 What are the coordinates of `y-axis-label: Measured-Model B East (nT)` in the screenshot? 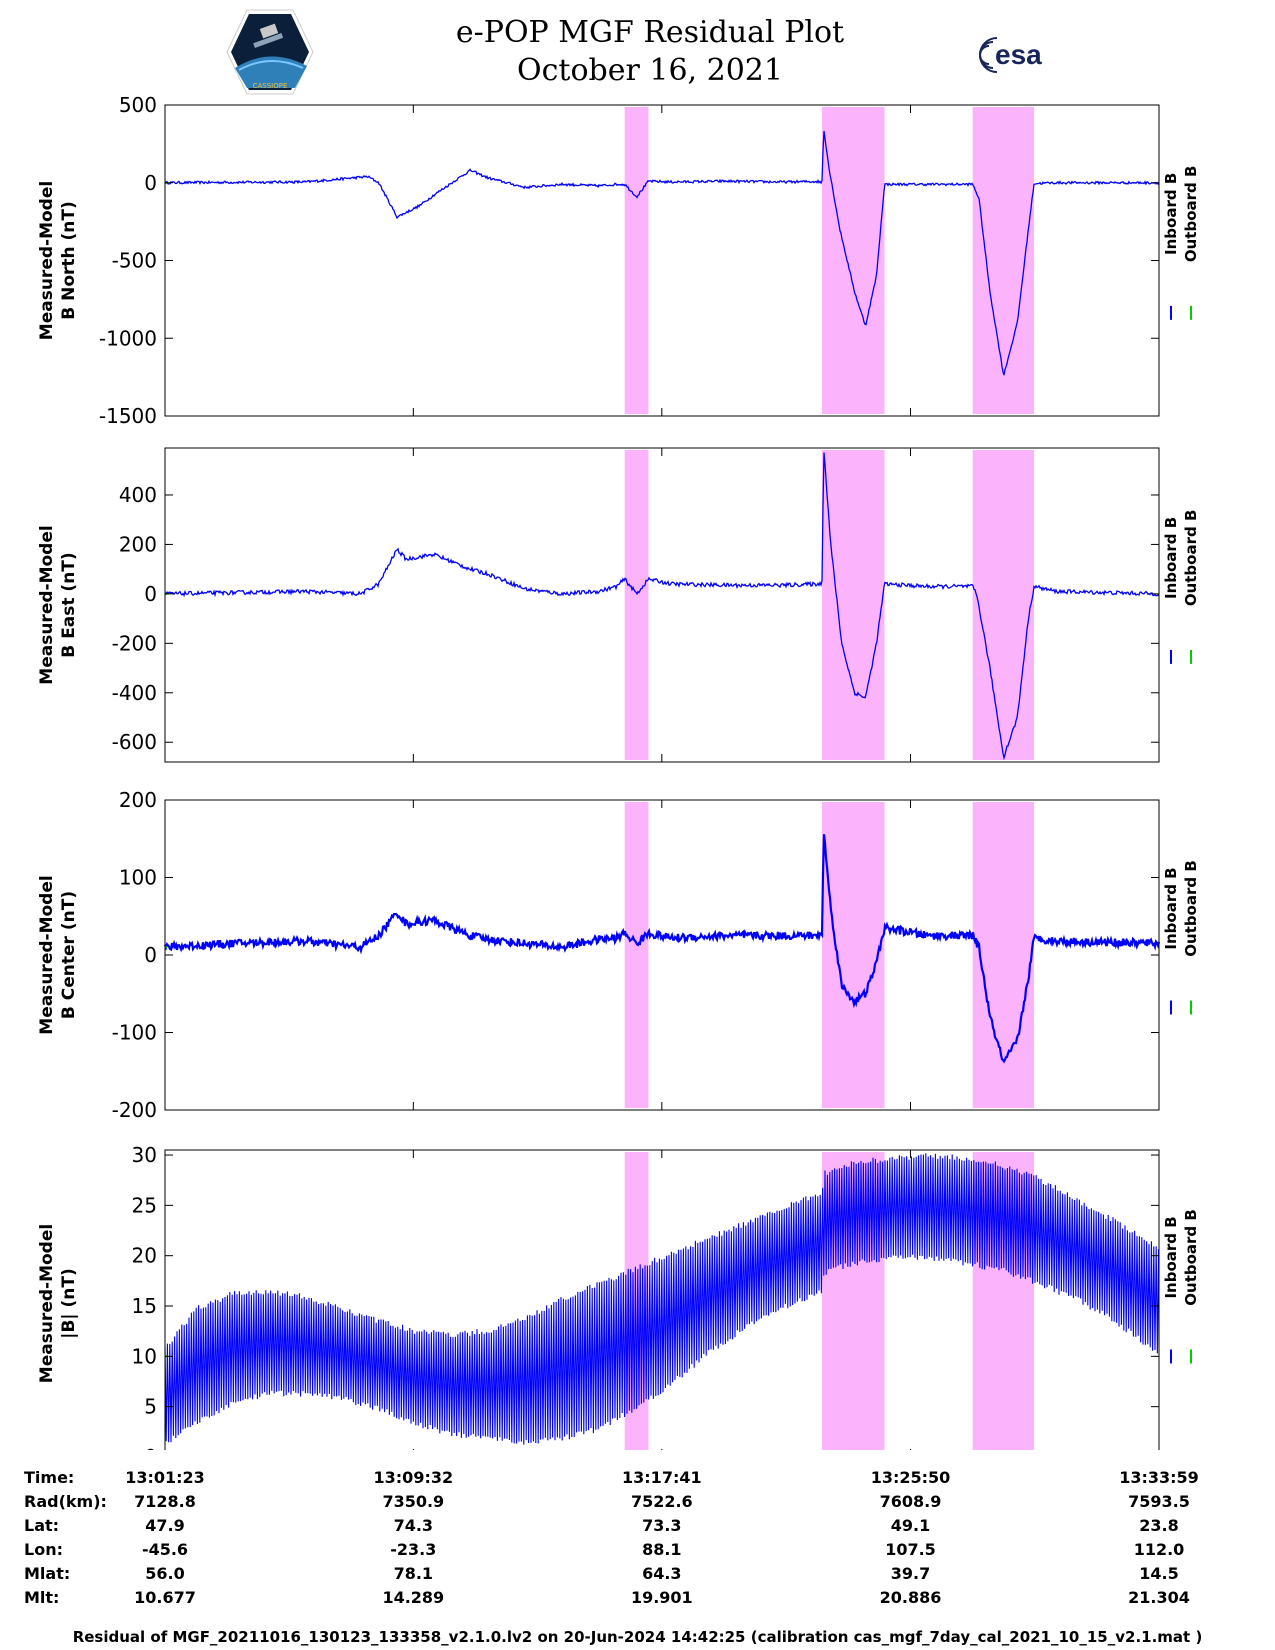 It's located at (58, 604).